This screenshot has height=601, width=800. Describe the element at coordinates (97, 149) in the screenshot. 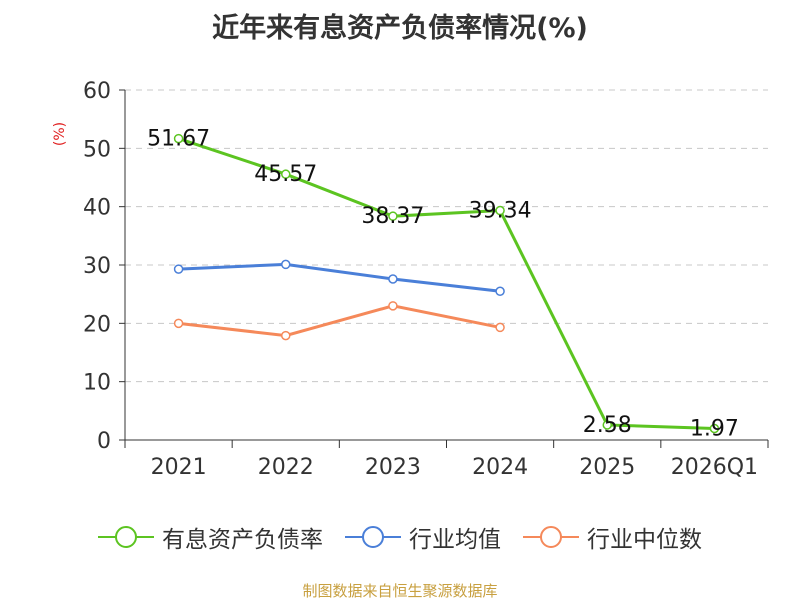

I see `y-tick-label: 50` at that location.